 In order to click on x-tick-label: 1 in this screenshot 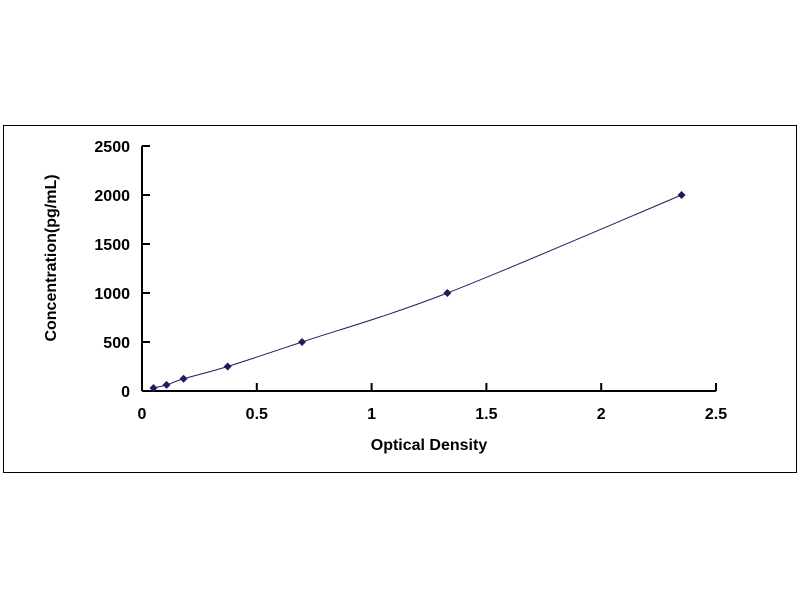, I will do `click(371, 414)`.